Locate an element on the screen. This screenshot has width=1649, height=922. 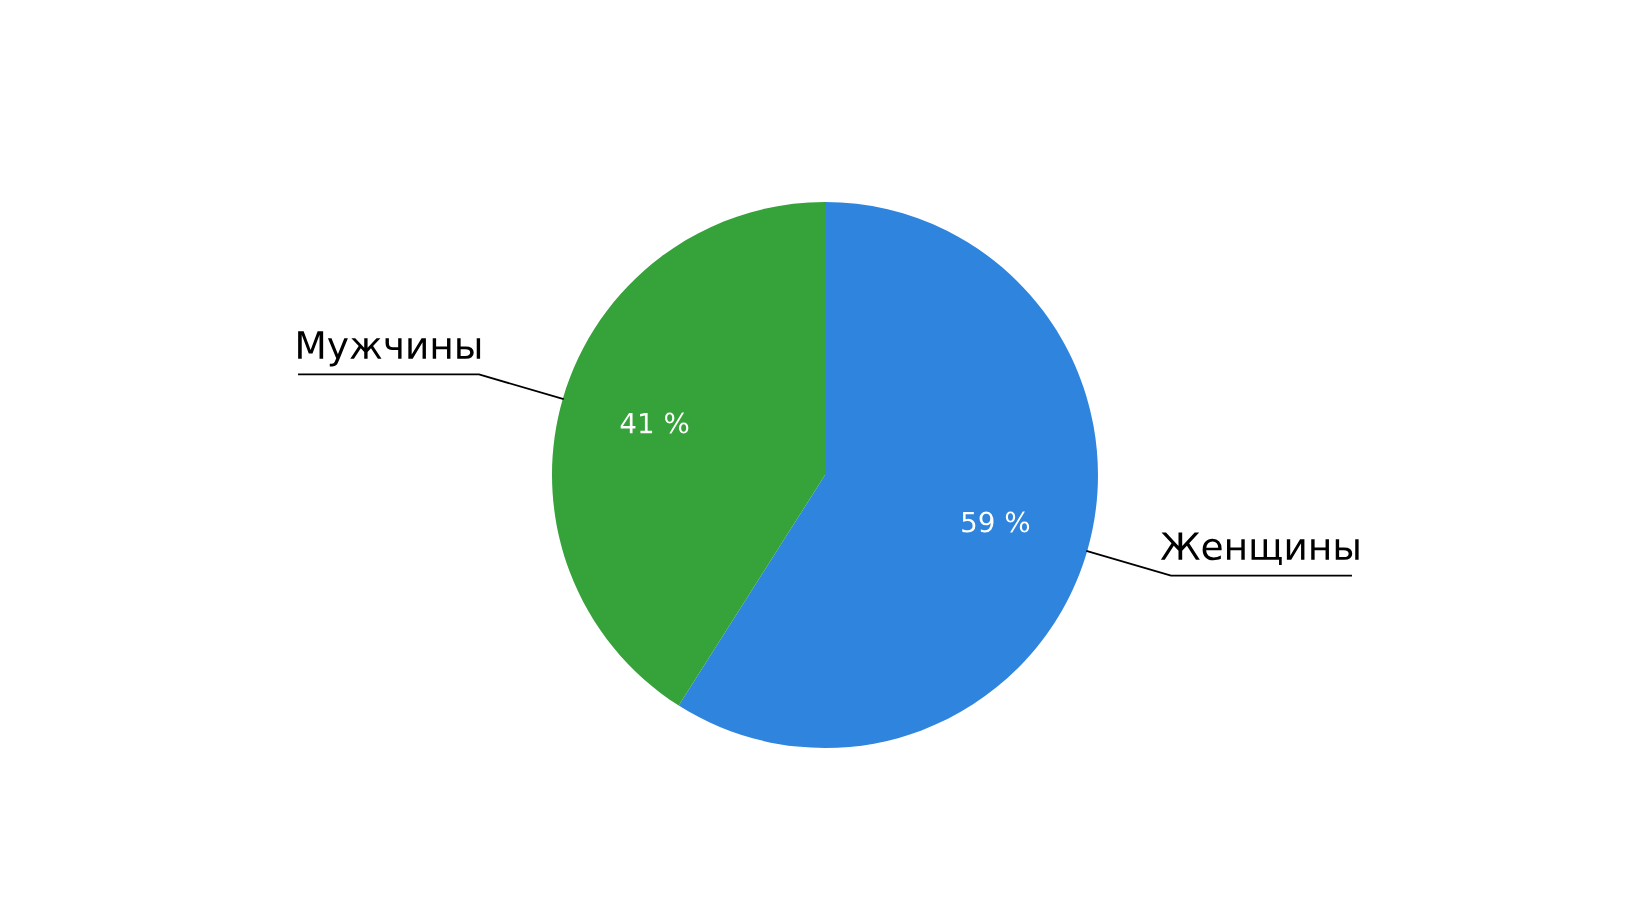
data-label: 41 % is located at coordinates (654, 423).